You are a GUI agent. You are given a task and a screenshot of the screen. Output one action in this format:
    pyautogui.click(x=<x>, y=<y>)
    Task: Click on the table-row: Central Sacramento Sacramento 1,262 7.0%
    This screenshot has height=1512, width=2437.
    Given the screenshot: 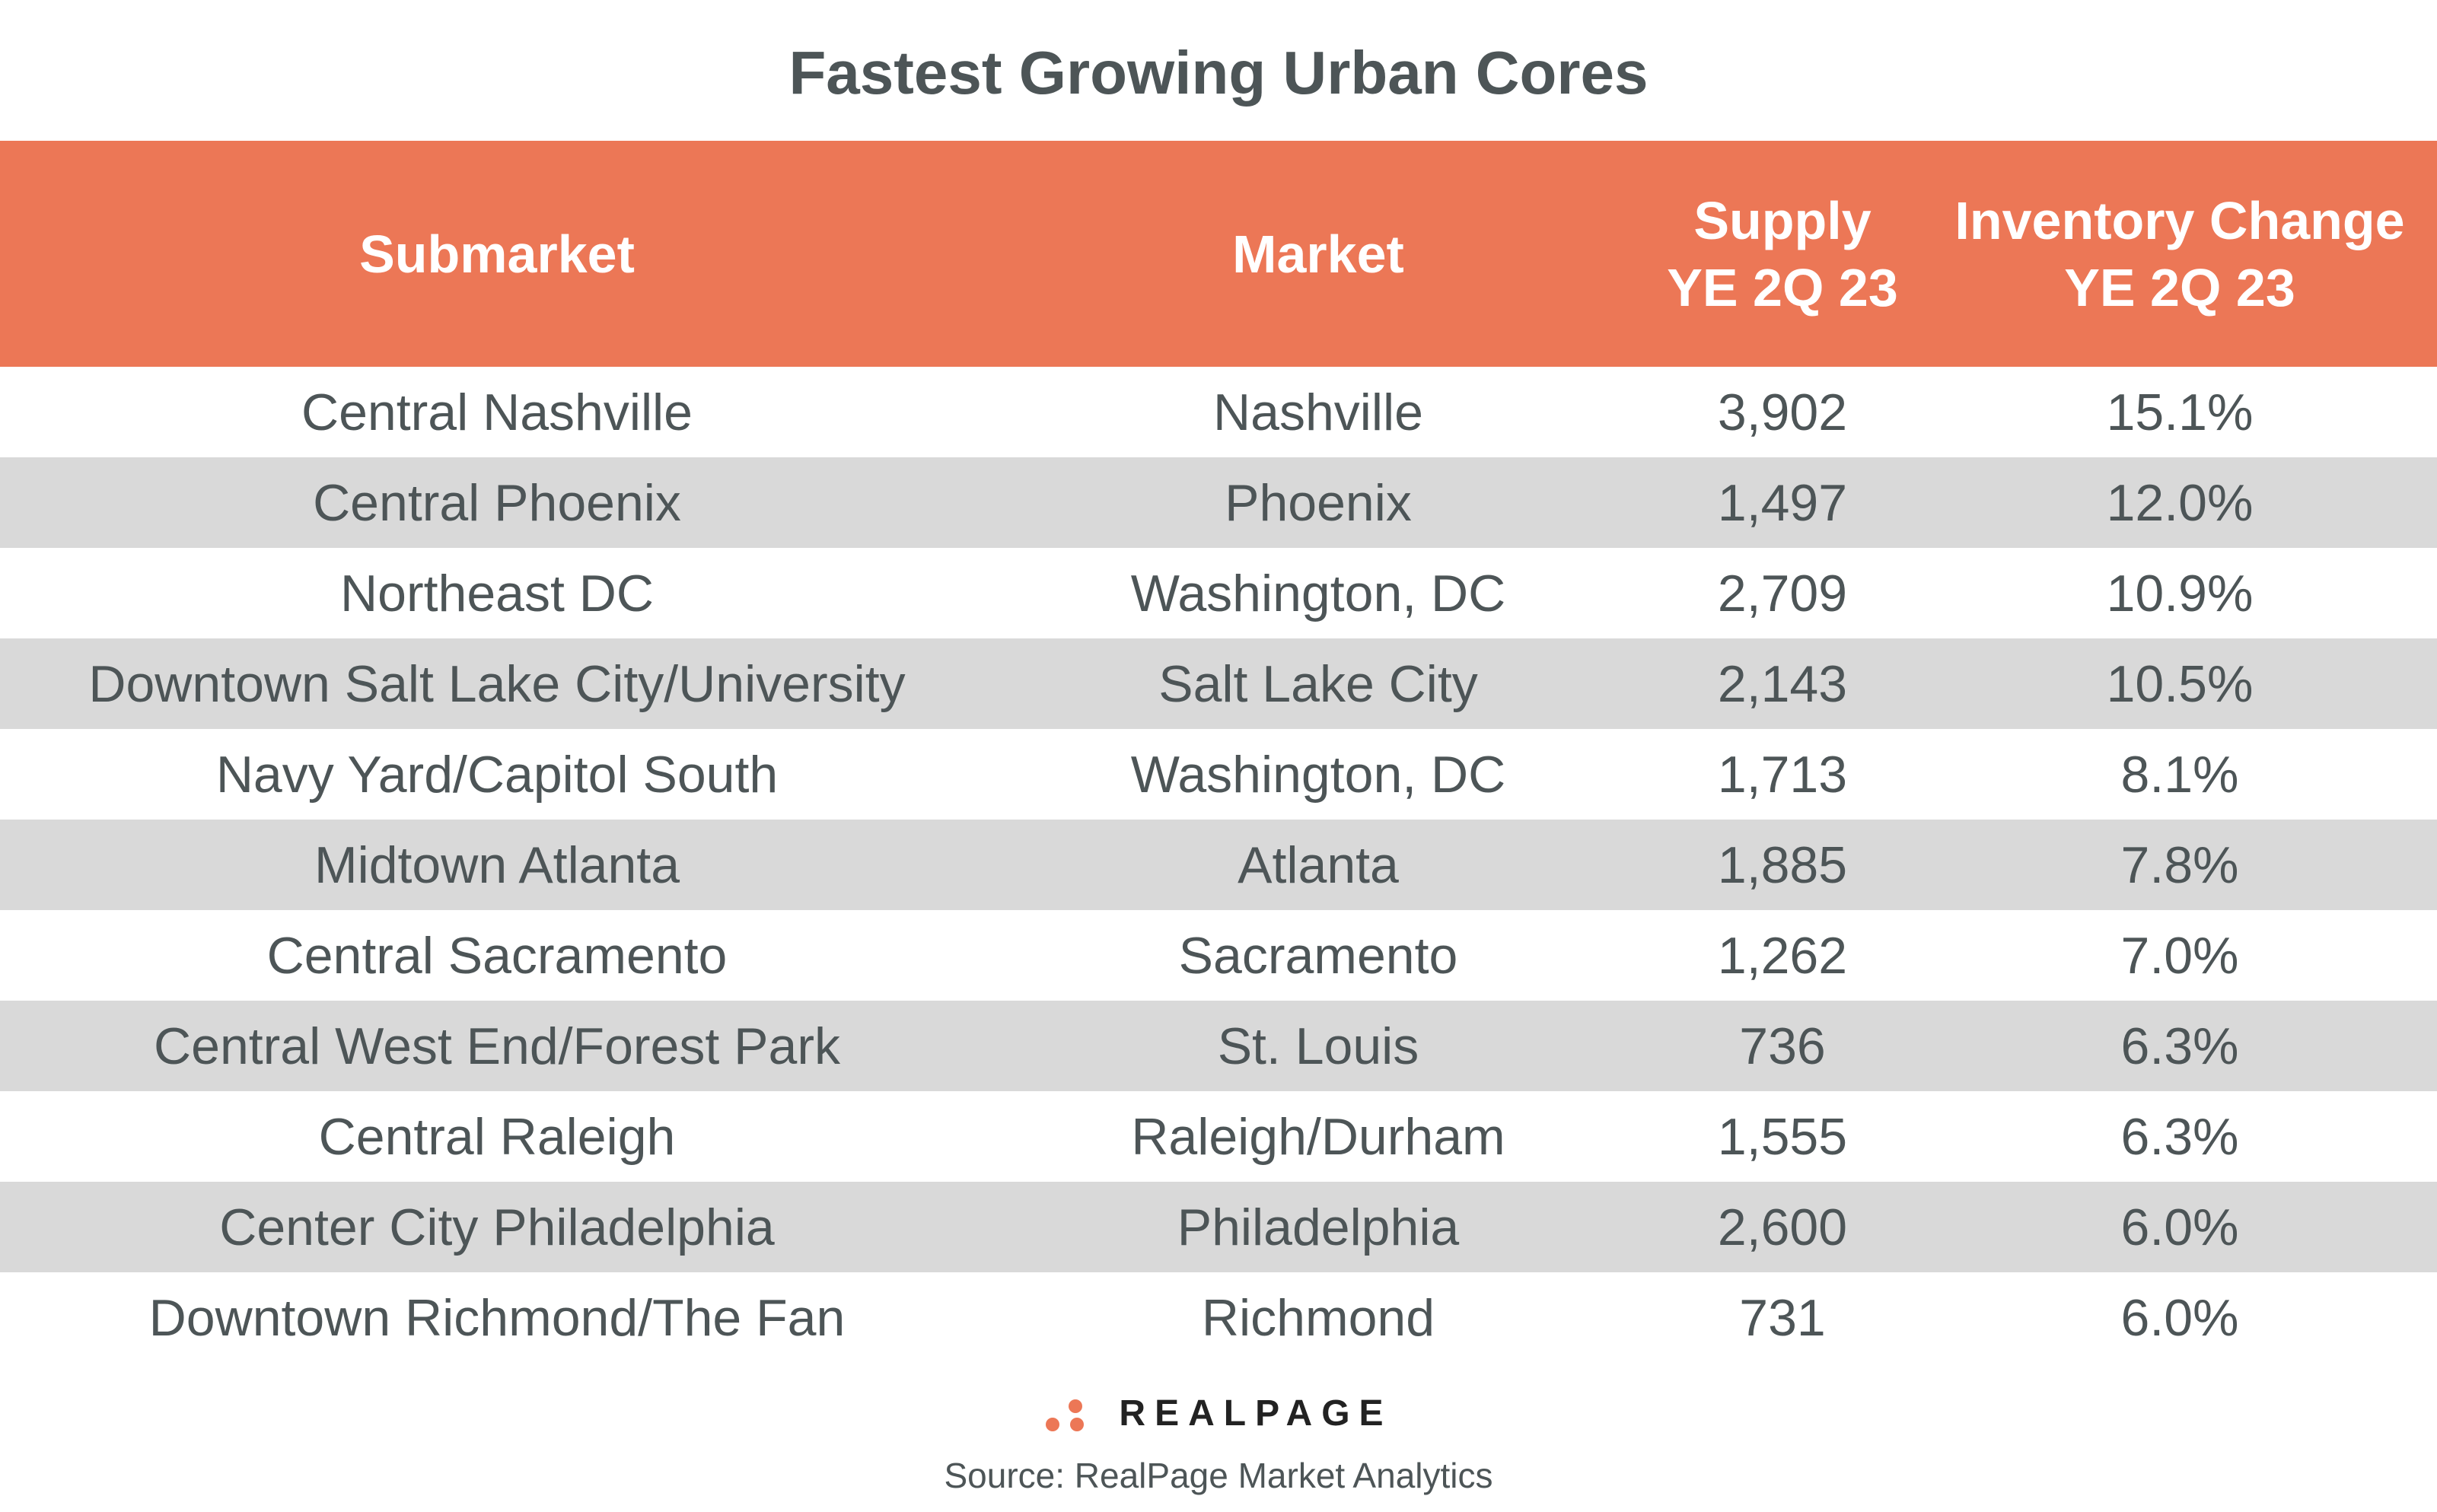 What is the action you would take?
    pyautogui.click(x=1218, y=955)
    